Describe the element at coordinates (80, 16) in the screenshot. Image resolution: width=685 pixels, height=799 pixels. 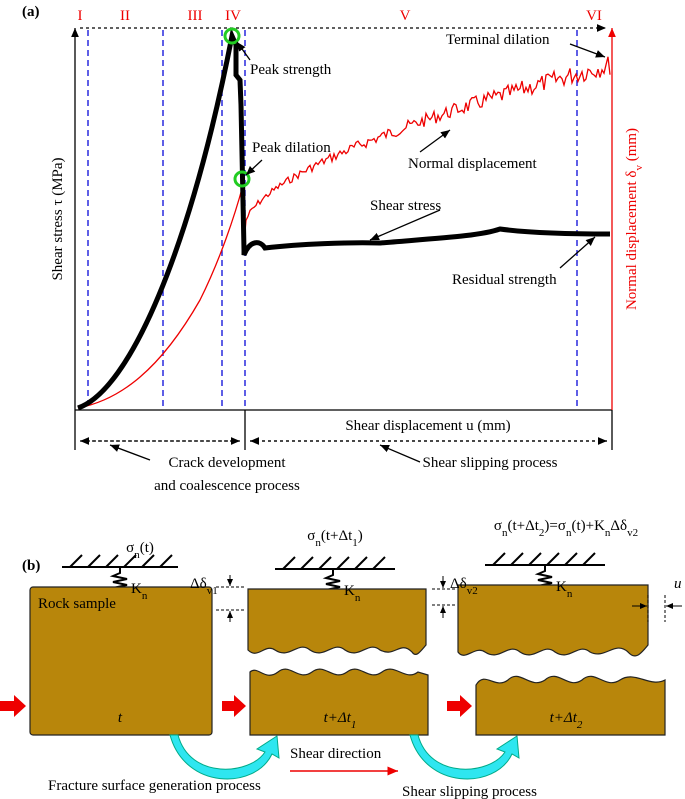
I see `stage-label: I` at that location.